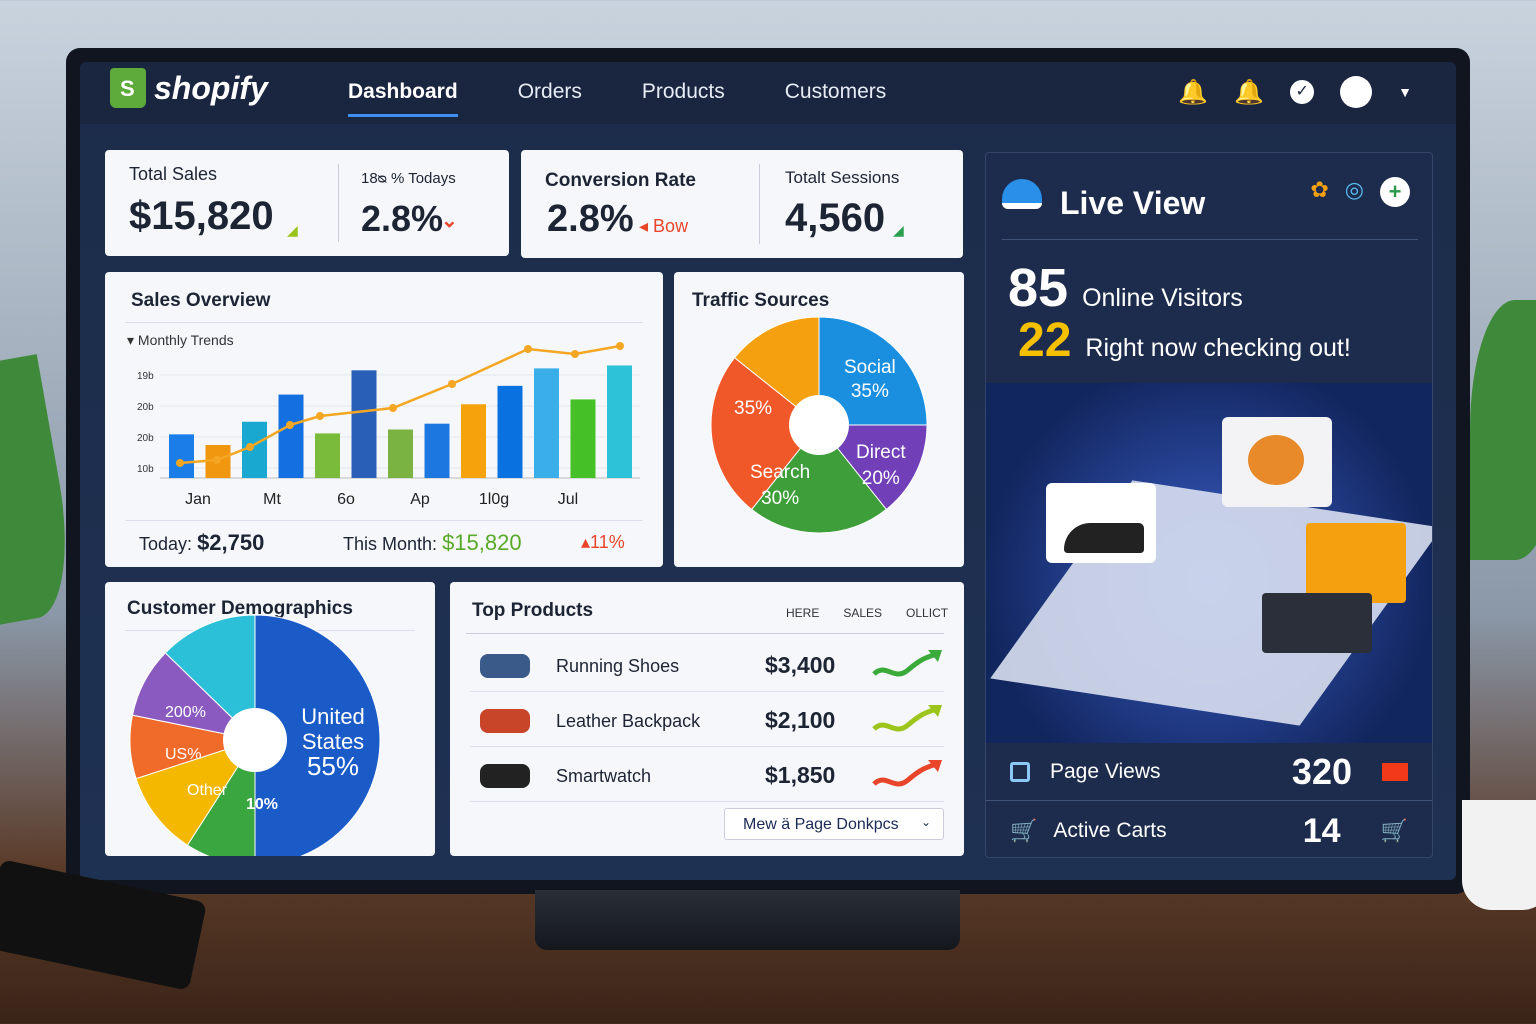 The width and height of the screenshot is (1536, 1024). What do you see at coordinates (402, 218) in the screenshot?
I see `today-value: 2.8%` at bounding box center [402, 218].